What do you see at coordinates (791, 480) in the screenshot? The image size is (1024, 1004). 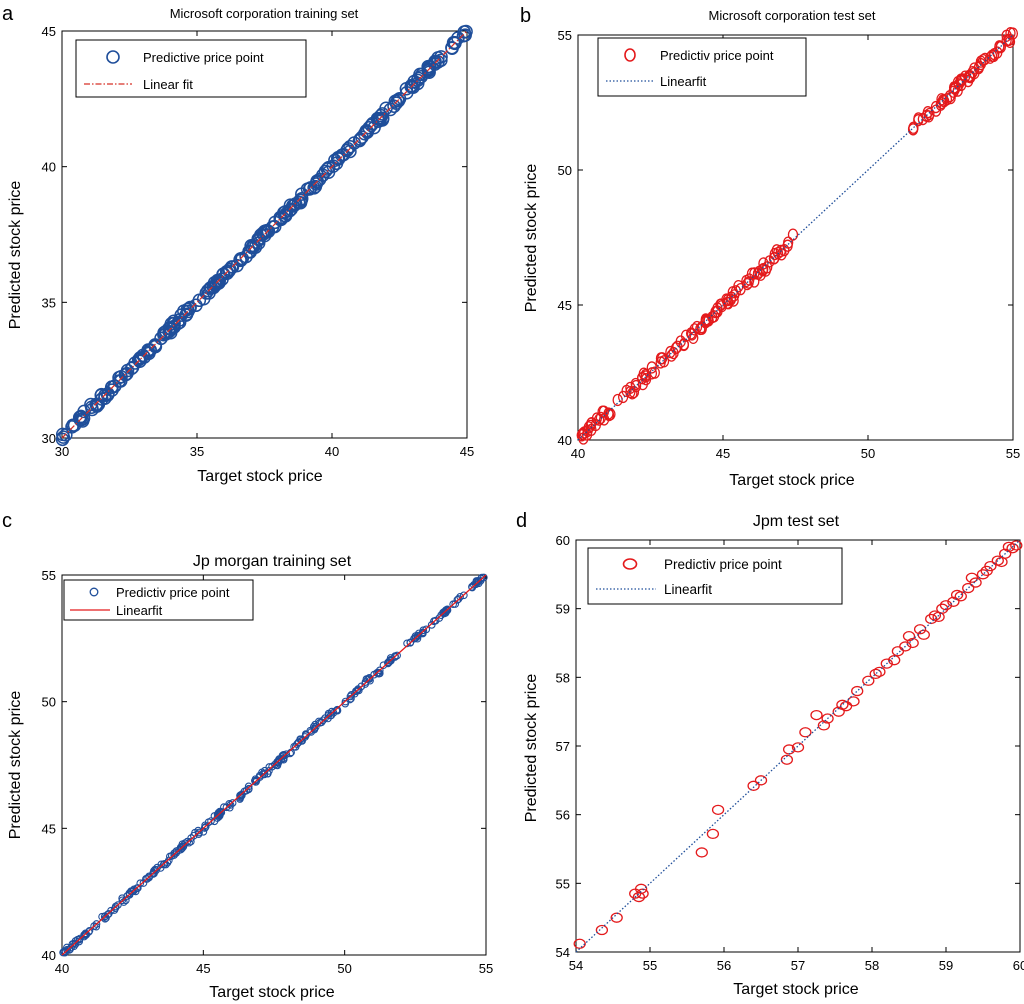 I see `x-axis-label-b: Target stock price` at bounding box center [791, 480].